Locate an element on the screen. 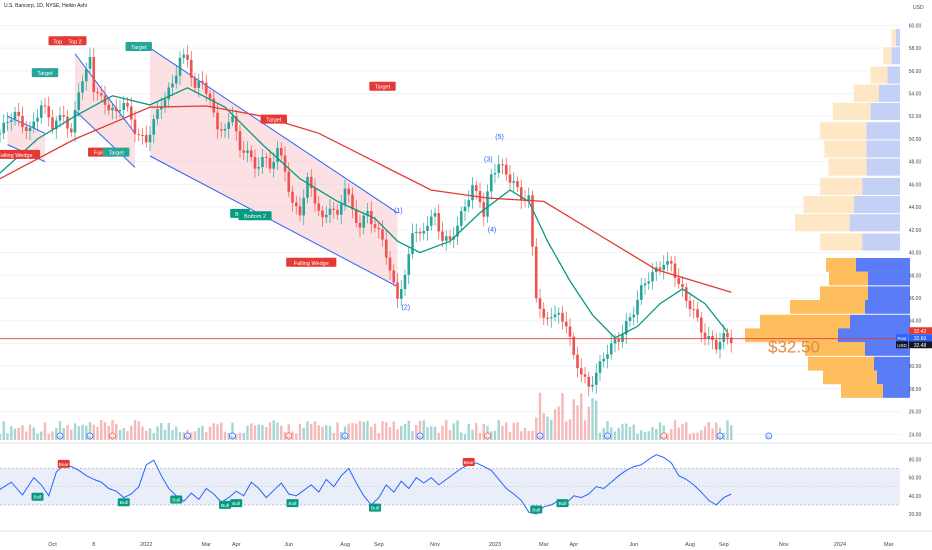 The image size is (932, 550). pattern-tag-label: Top 2 is located at coordinates (74, 42).